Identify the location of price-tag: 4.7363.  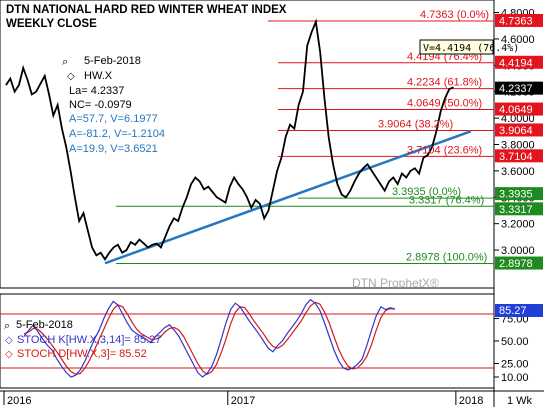
(516, 21).